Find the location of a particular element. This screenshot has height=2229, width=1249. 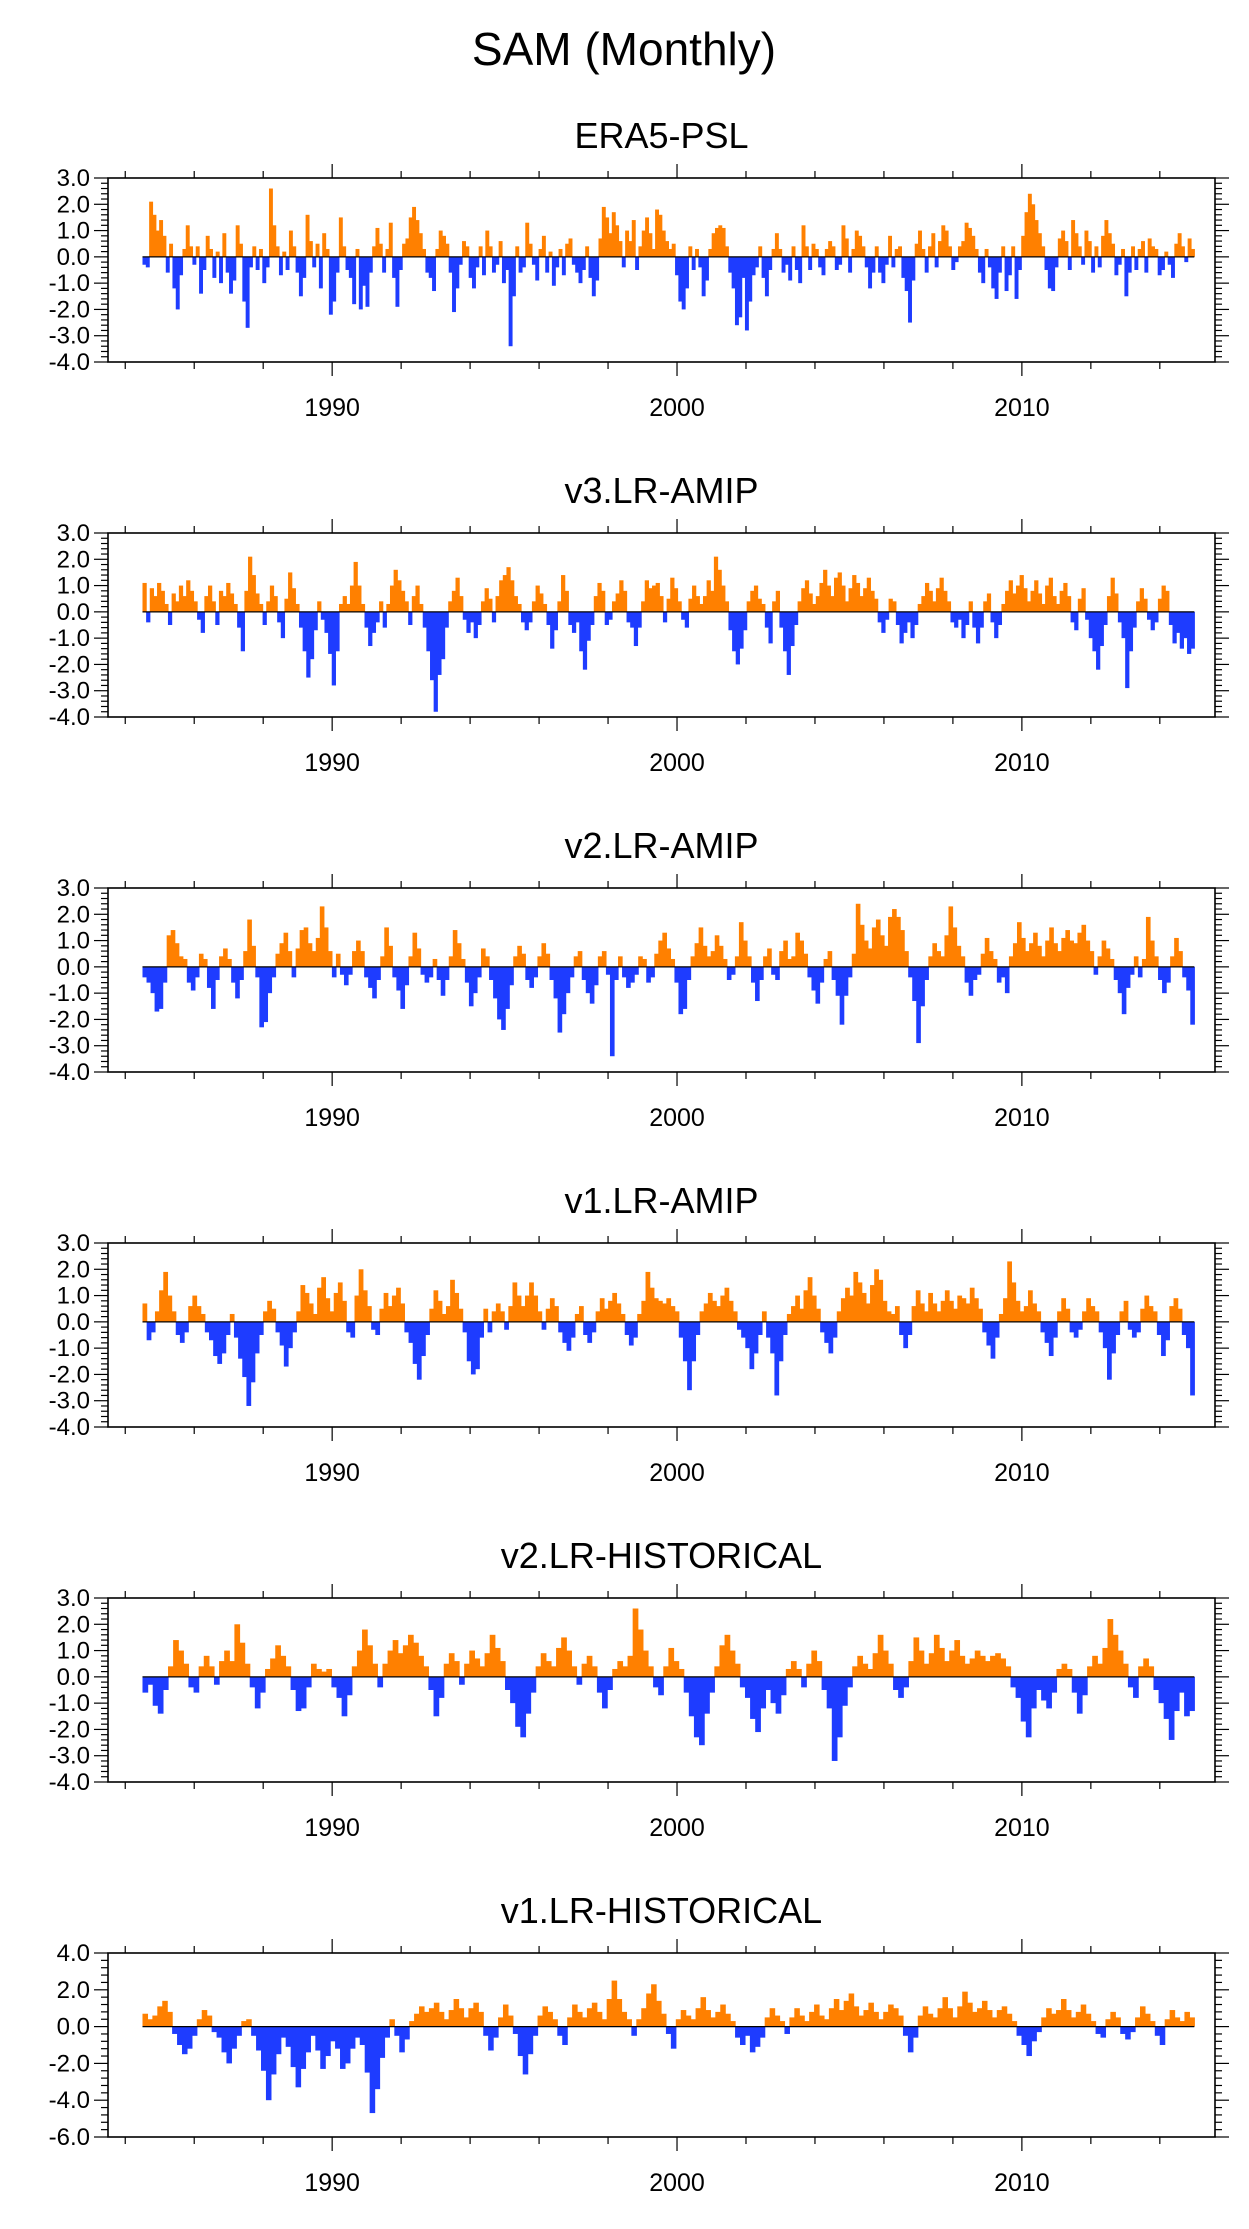

x-tick-label: 1990 is located at coordinates (332, 763).